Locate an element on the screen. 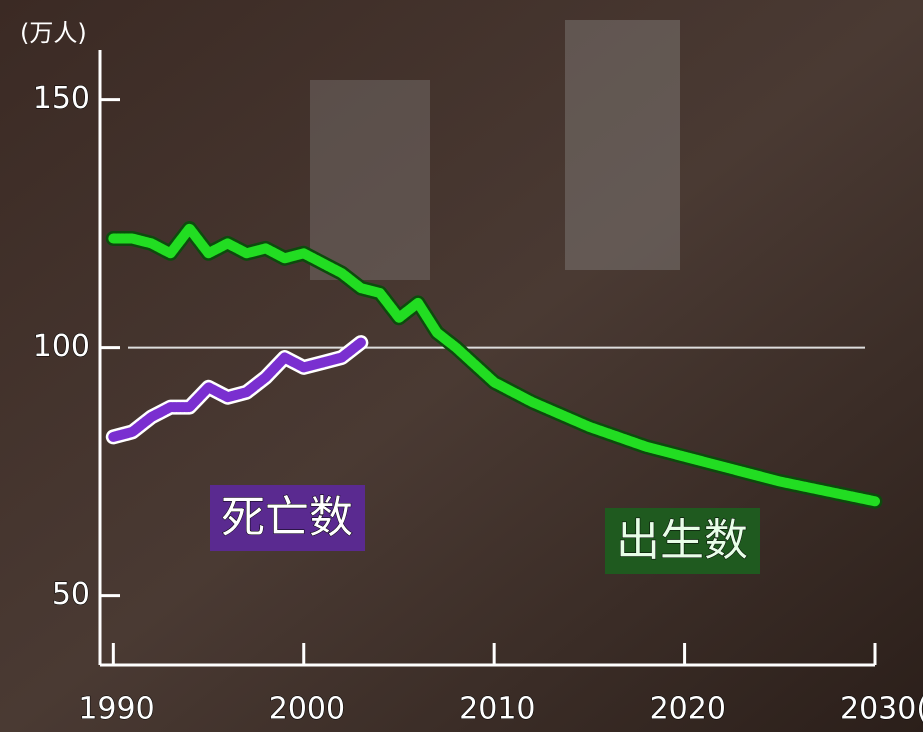 The image size is (923, 732). y-axis-label: (万人) is located at coordinates (53, 33).